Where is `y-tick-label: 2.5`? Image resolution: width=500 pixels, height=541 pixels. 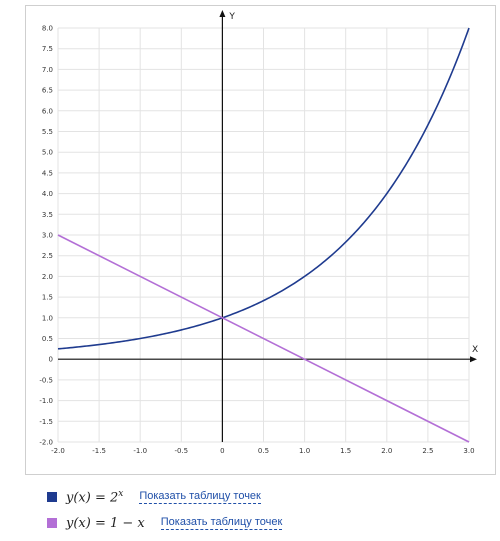 y-tick-label: 2.5 is located at coordinates (47, 256).